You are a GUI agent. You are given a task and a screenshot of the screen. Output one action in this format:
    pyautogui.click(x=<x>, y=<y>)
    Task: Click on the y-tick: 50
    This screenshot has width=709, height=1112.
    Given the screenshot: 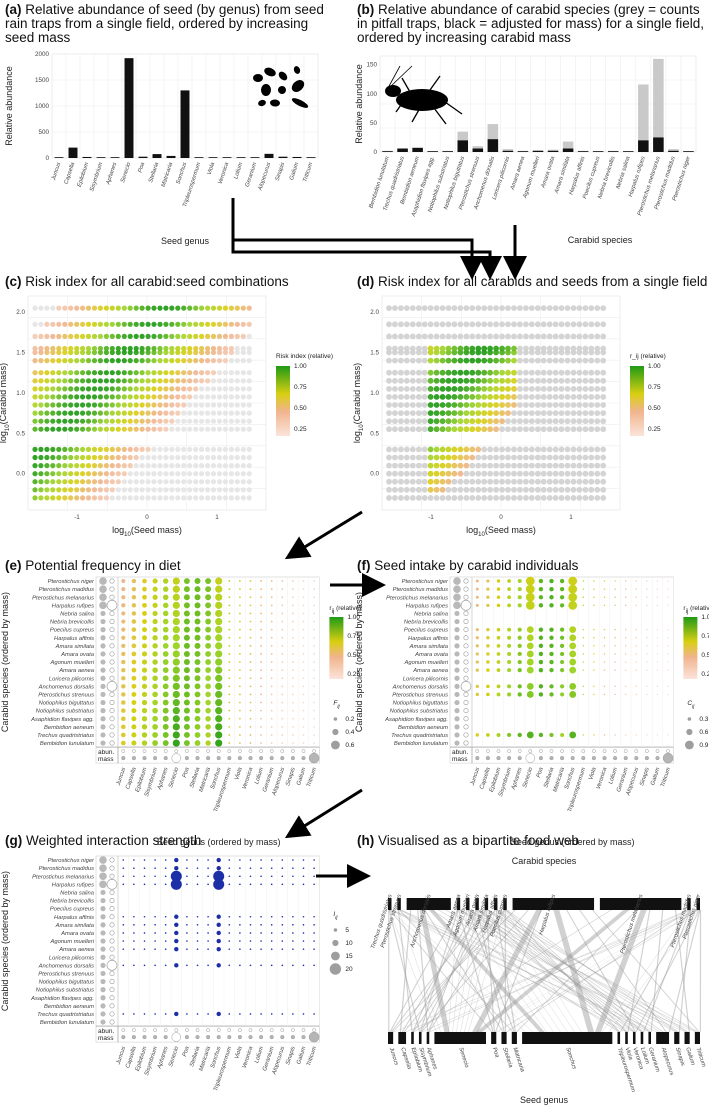 What is the action you would take?
    pyautogui.click(x=374, y=123)
    